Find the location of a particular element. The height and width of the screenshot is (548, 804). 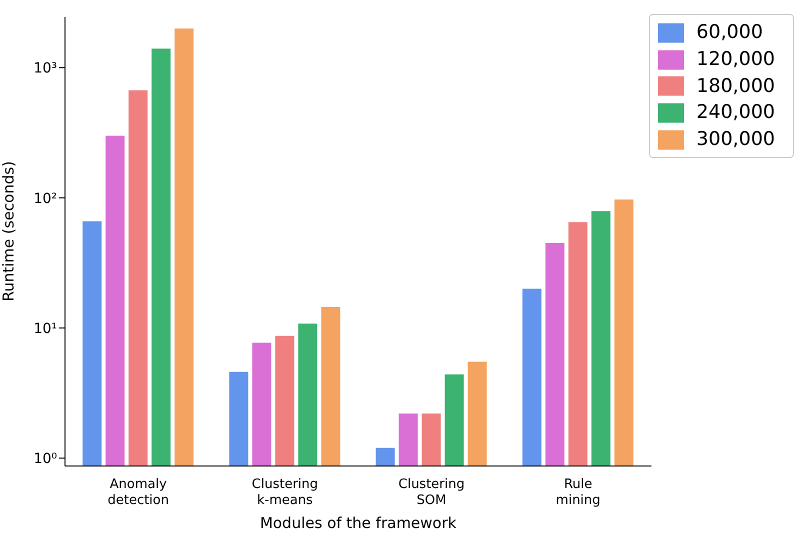

y-axis-title: Runtime (seconds) is located at coordinates (9, 231).